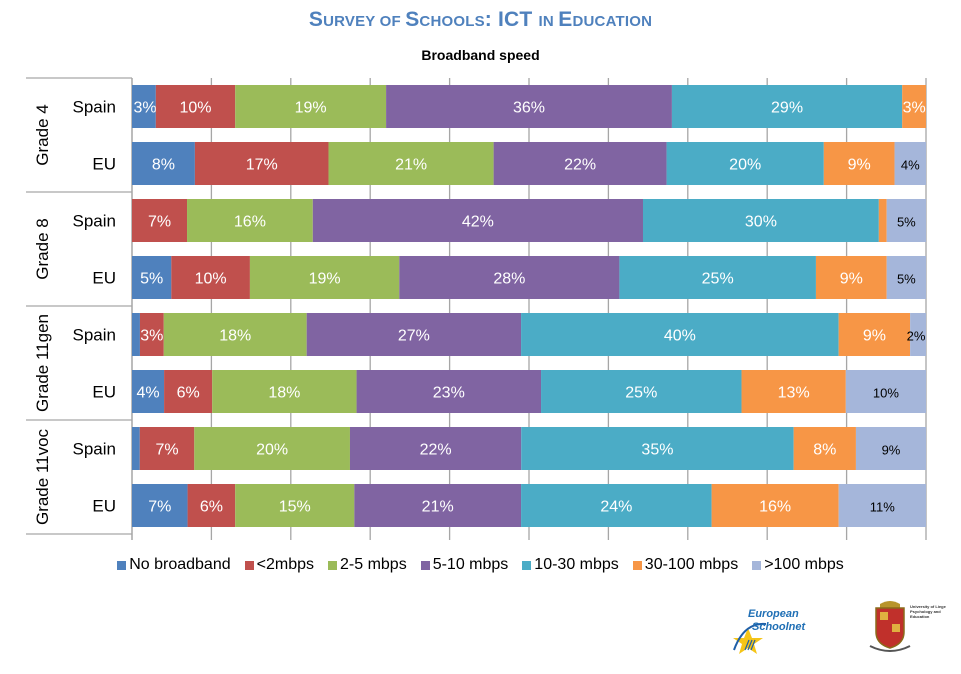 The image size is (961, 674). I want to click on data-label: 42%, so click(478, 222).